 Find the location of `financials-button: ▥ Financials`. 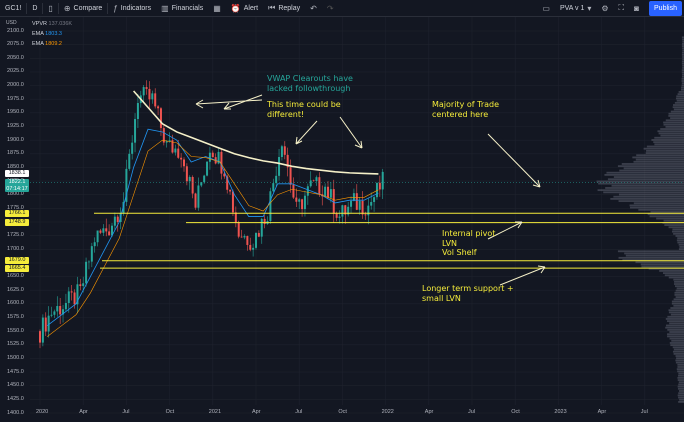

financials-button: ▥ Financials is located at coordinates (182, 8).